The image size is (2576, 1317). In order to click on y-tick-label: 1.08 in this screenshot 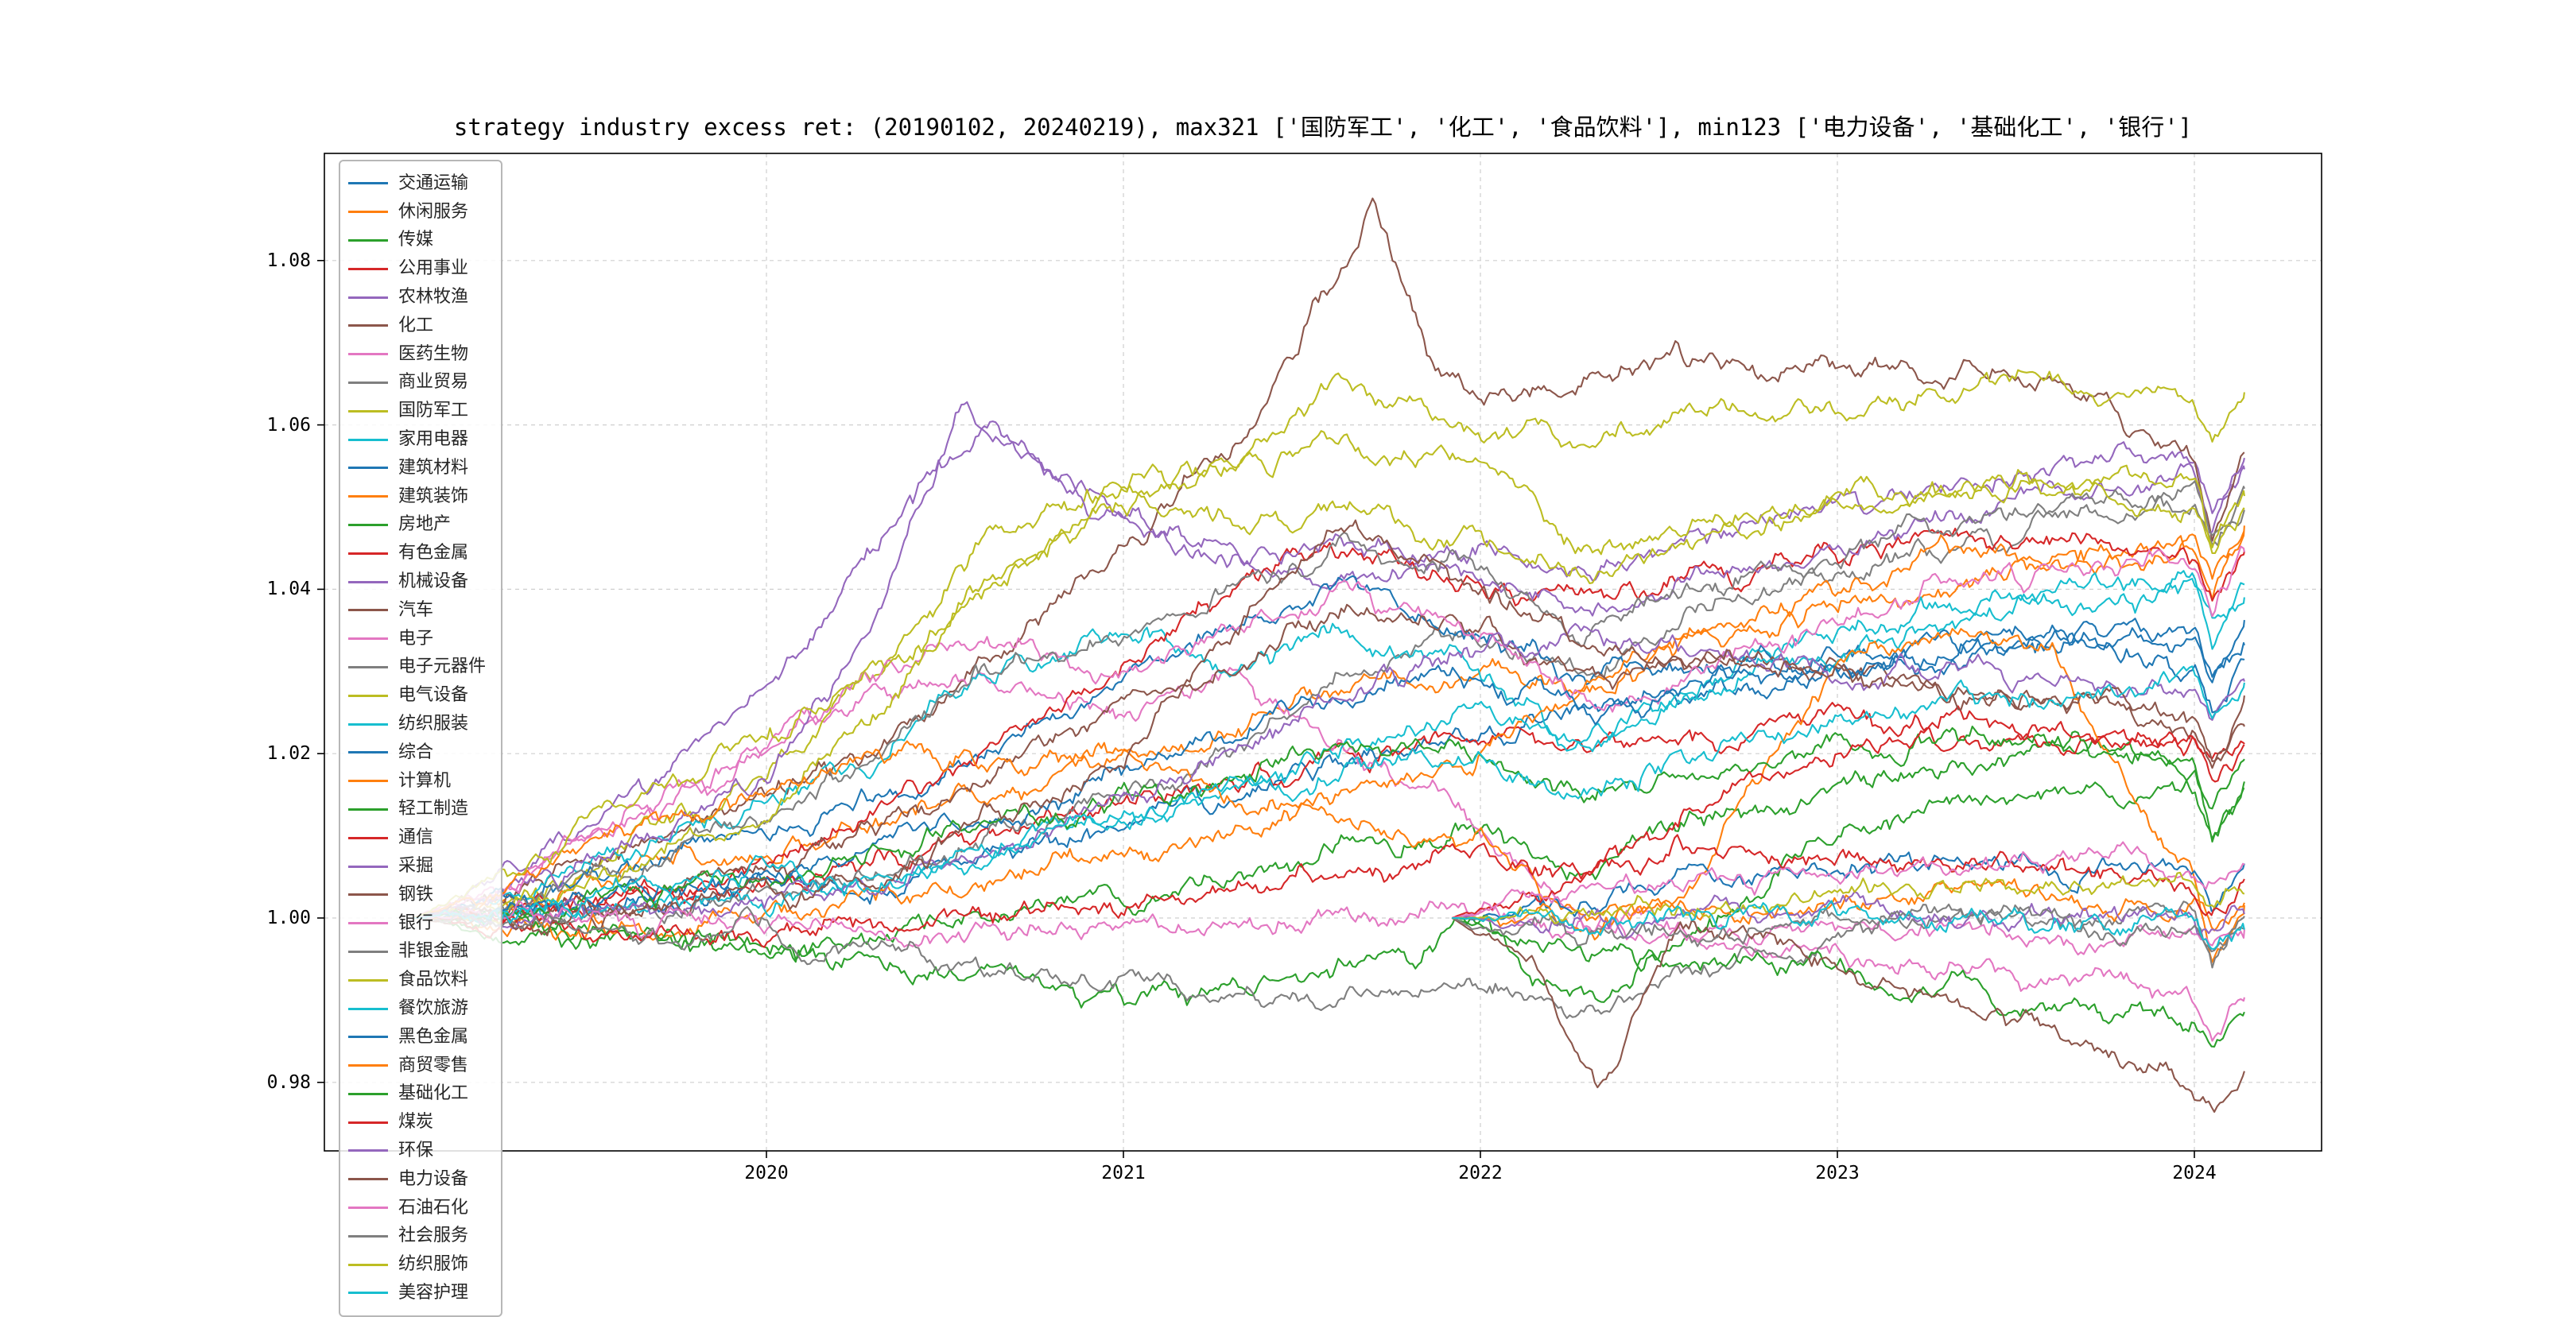, I will do `click(289, 260)`.